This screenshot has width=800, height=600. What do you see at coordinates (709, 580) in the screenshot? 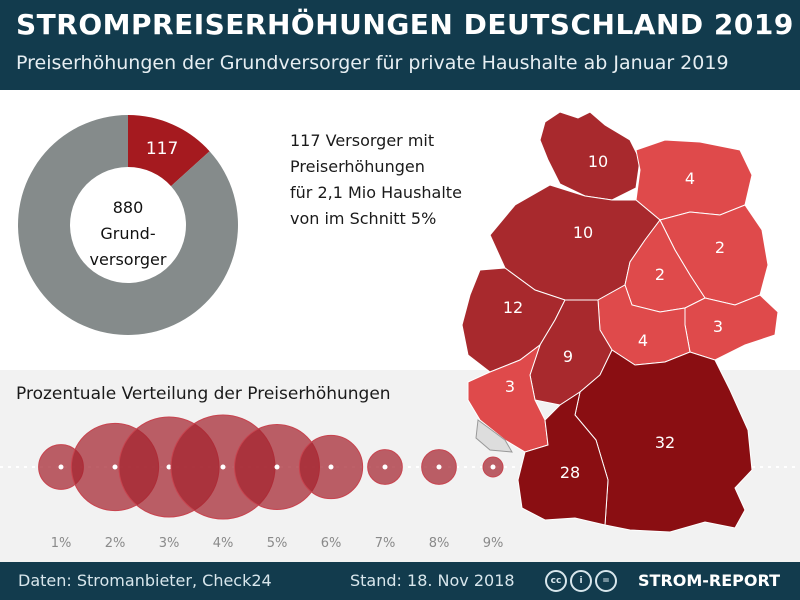
I see `brand-name: STROM-REPORT` at bounding box center [709, 580].